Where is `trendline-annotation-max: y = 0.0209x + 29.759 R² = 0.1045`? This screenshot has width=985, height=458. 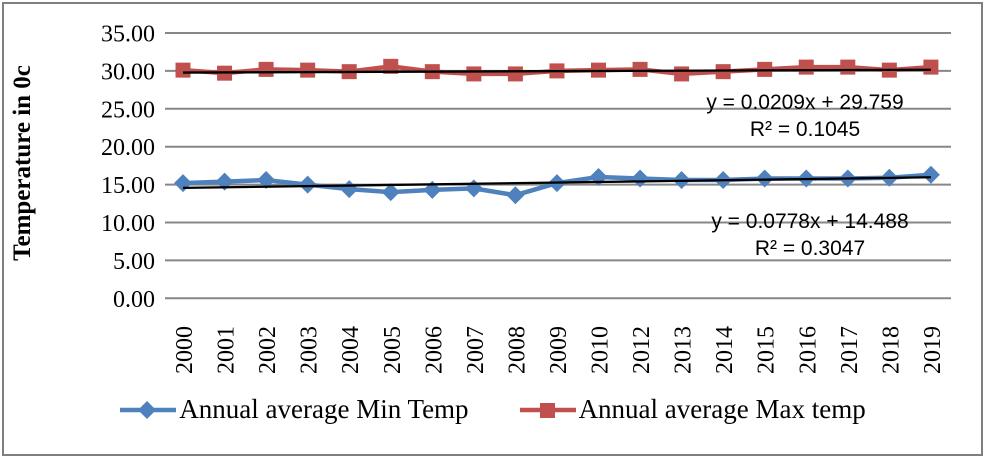 trendline-annotation-max: y = 0.0209x + 29.759 R² = 0.1045 is located at coordinates (805, 116).